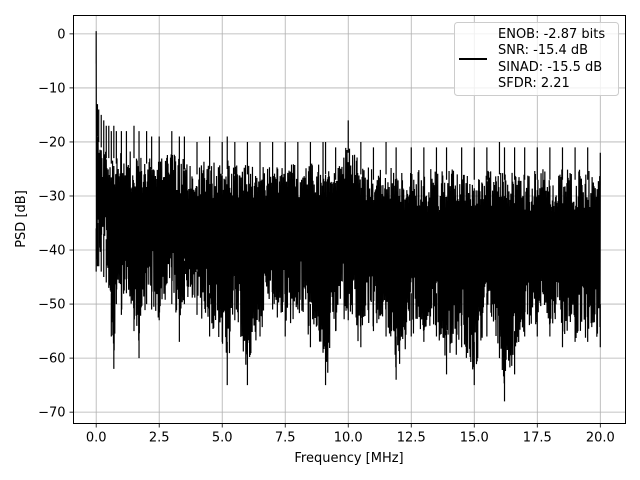 Image resolution: width=640 pixels, height=480 pixels. I want to click on x-tick-label: 0.0, so click(96, 438).